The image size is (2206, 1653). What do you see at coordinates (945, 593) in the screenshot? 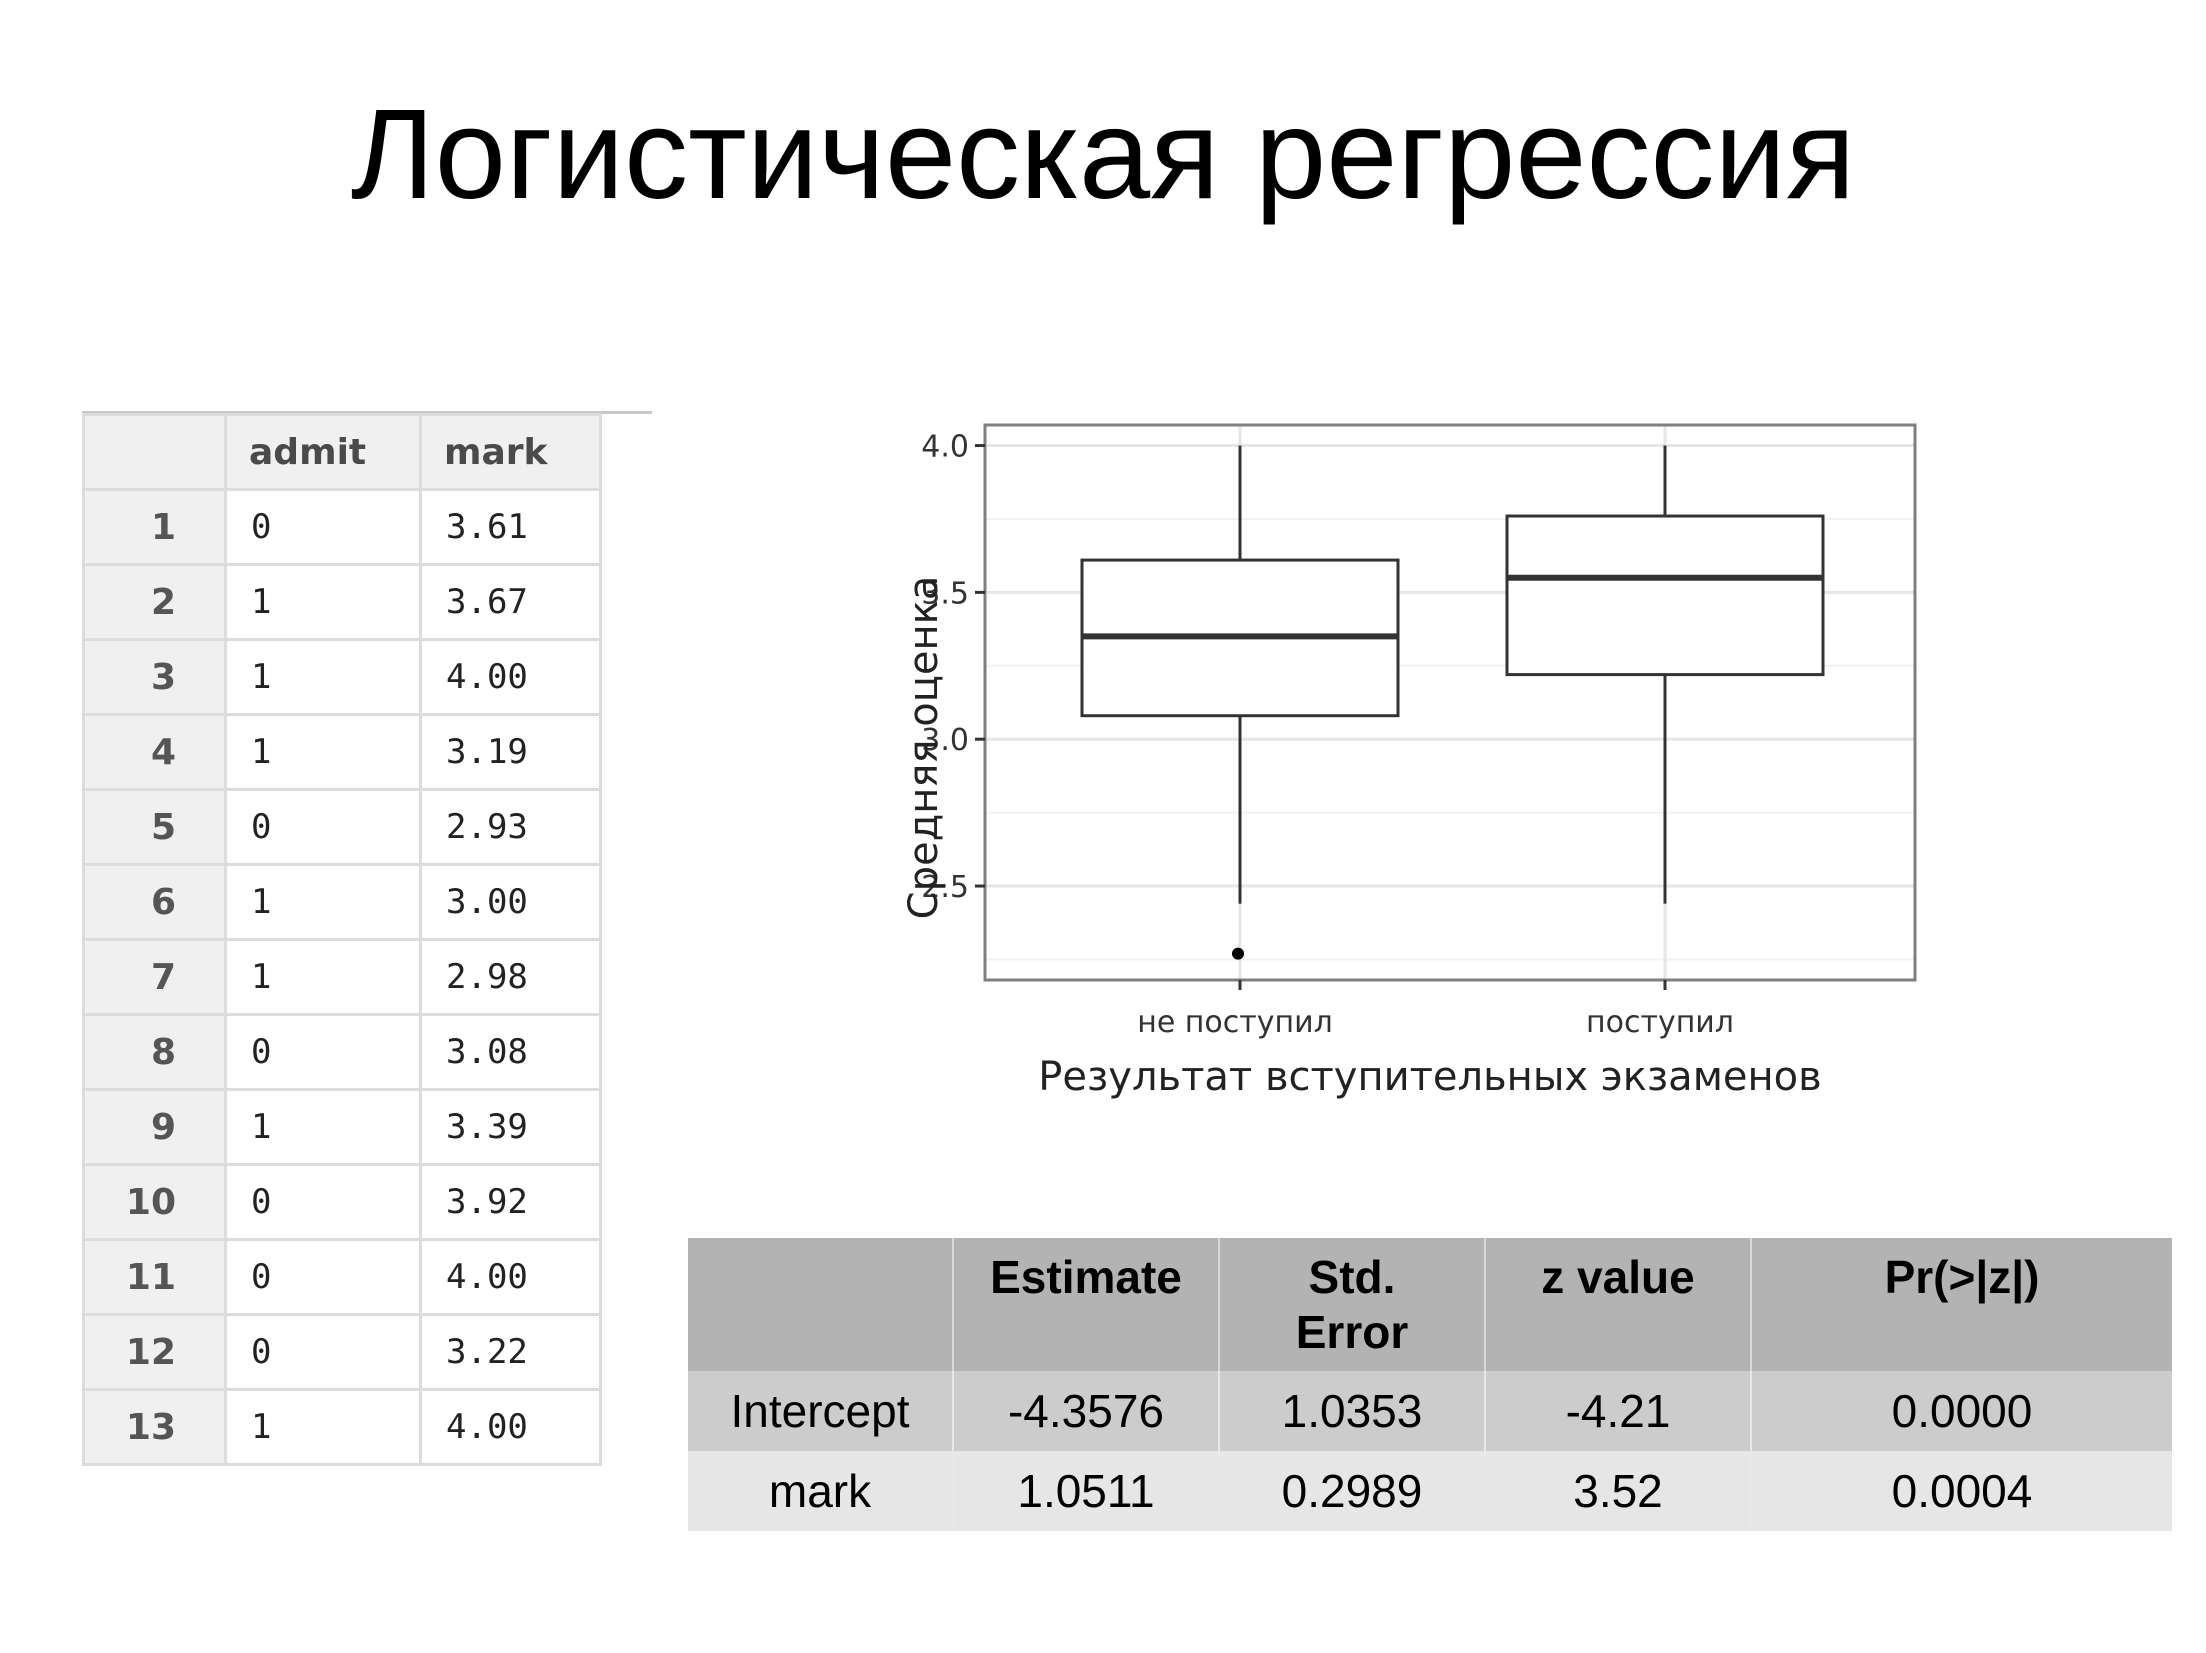
I see `y-tick-label: 3.5` at bounding box center [945, 593].